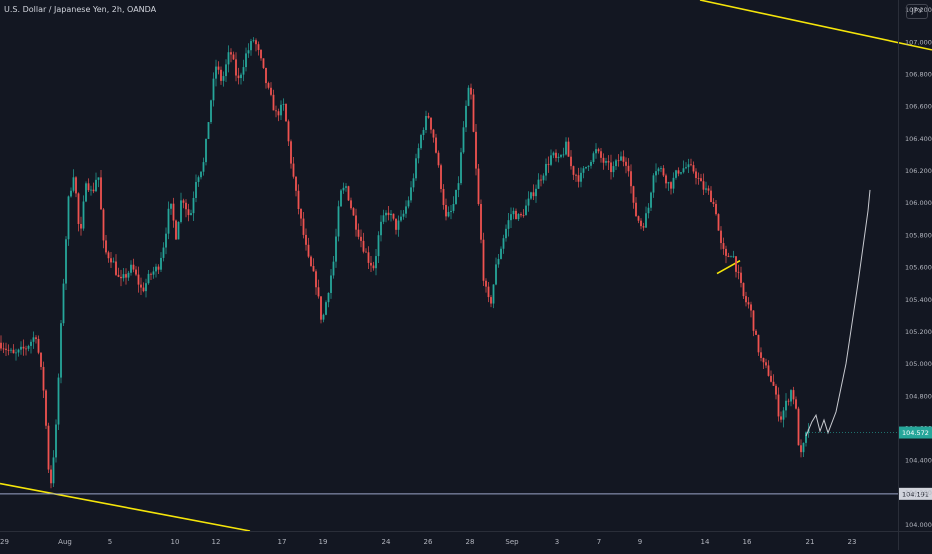 Image resolution: width=932 pixels, height=554 pixels. I want to click on price-tick-label: 107.200, so click(918, 10).